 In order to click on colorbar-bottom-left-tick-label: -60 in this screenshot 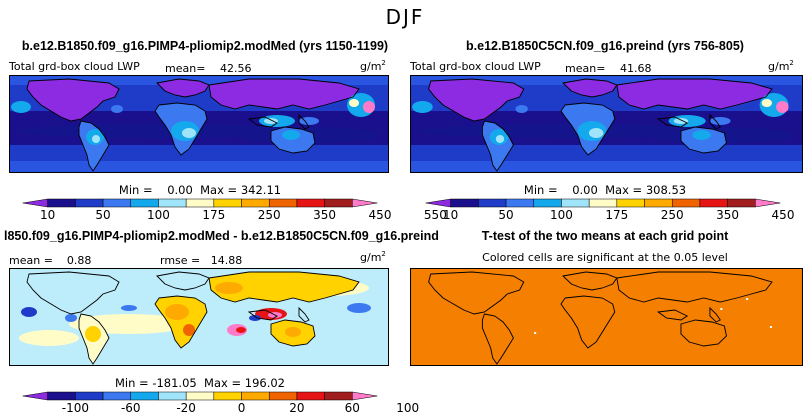, I will do `click(131, 408)`.